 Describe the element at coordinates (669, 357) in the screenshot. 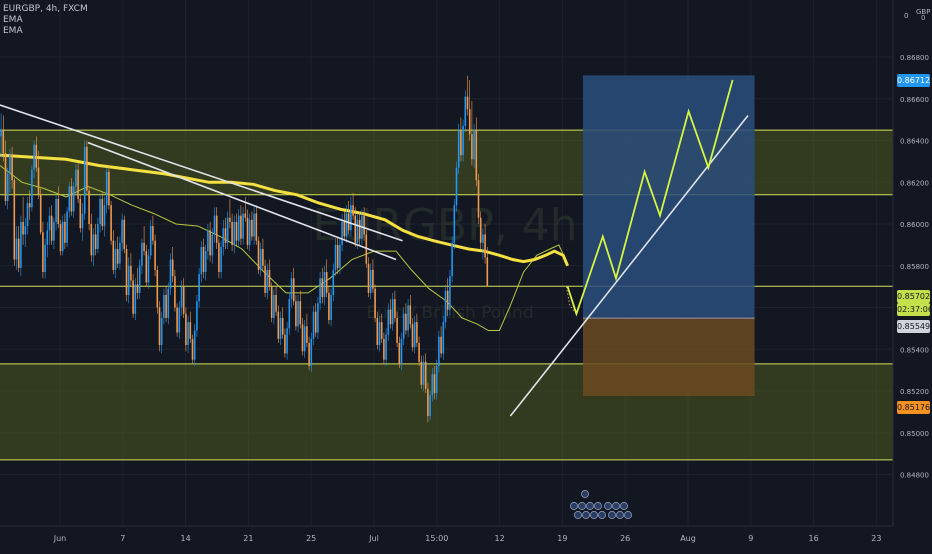

I see `position-stop-area` at that location.